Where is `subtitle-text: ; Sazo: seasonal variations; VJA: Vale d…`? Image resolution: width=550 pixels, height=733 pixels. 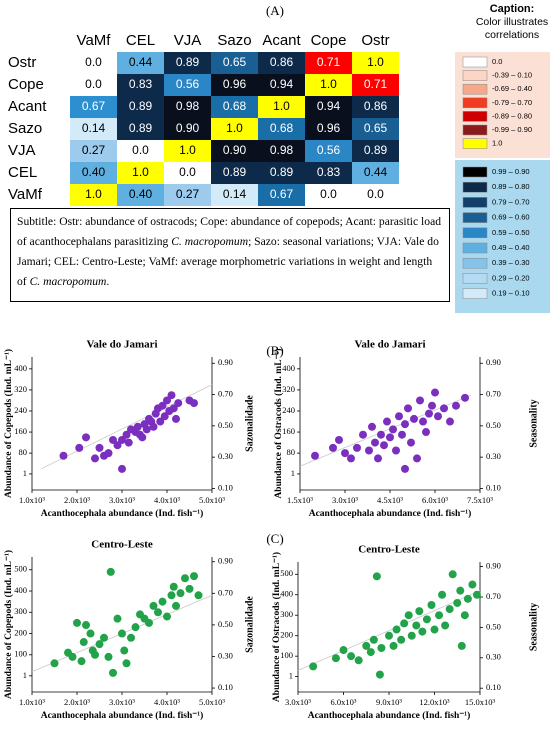
subtitle-text: ; Sazo: seasonal variations; VJA: Vale d… is located at coordinates (228, 261).